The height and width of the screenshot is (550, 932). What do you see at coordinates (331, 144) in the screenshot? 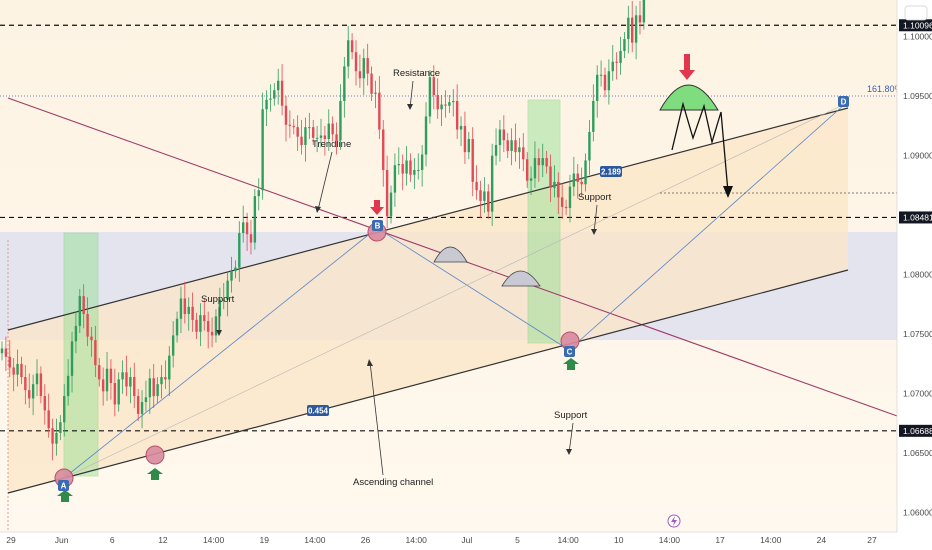
I see `annotation-trendline: Trendline` at bounding box center [331, 144].